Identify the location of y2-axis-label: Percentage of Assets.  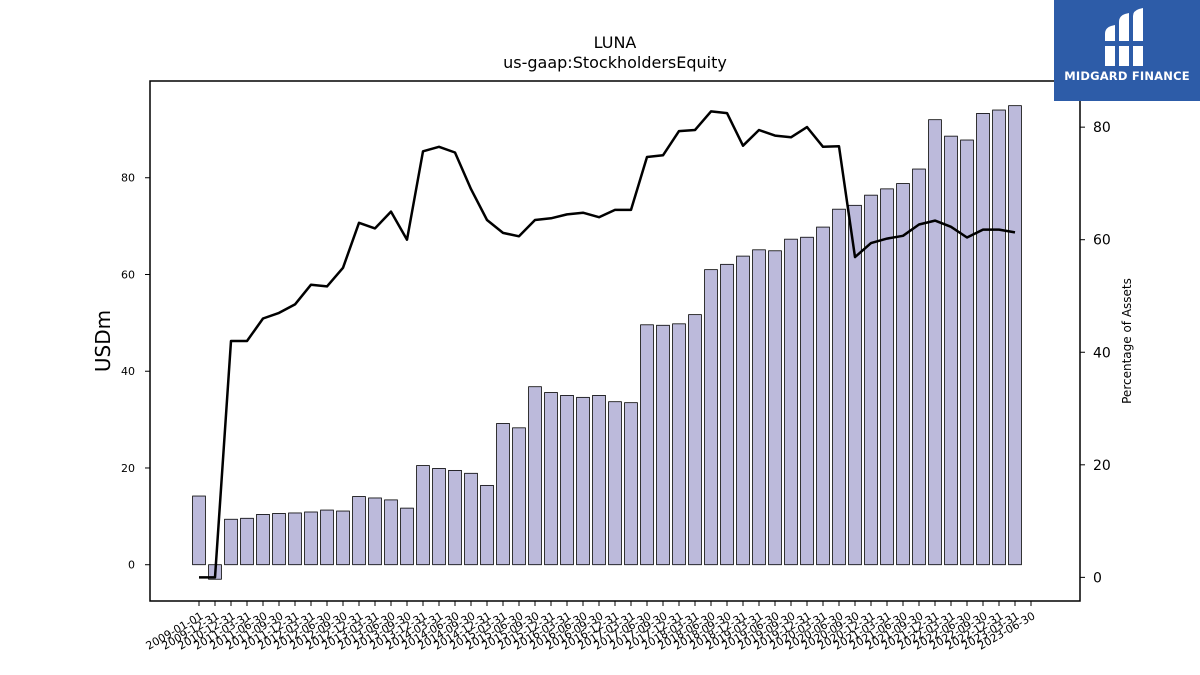
(1127, 341).